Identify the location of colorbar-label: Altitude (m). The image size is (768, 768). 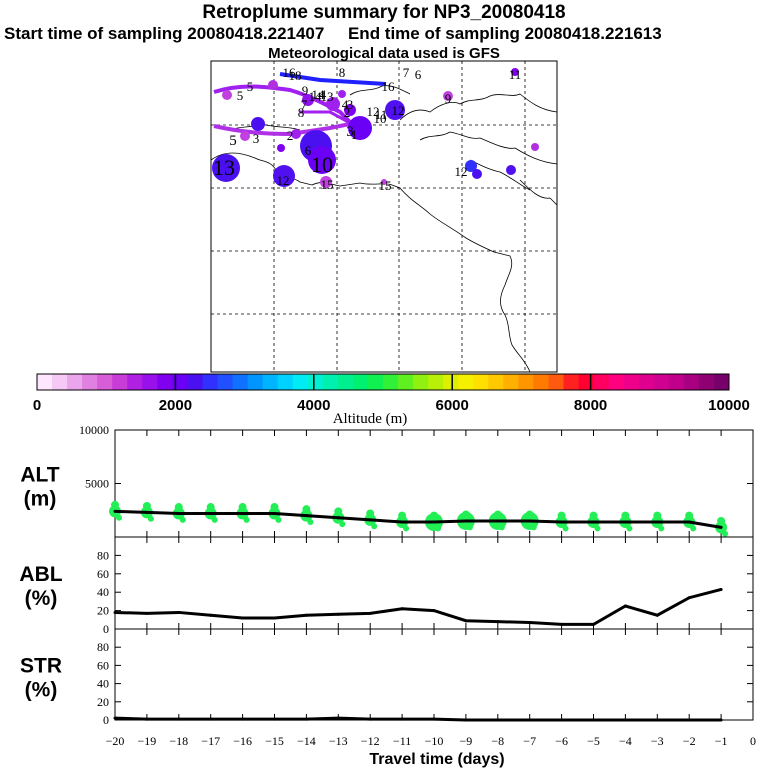
(370, 419).